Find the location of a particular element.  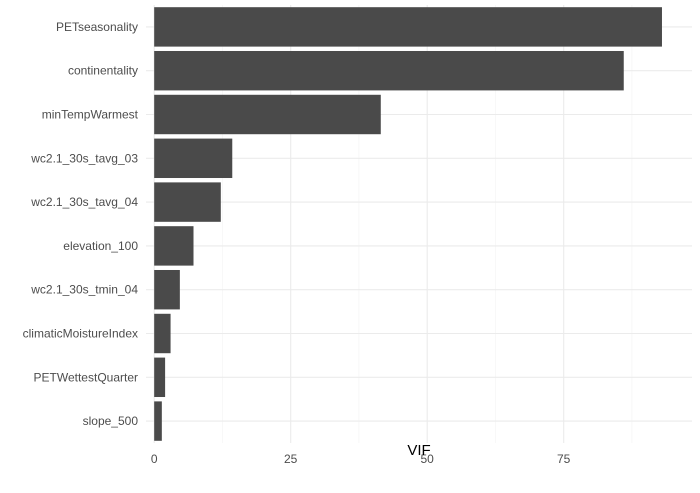

y-tick-label: wc2.1_30s_tavg_03 is located at coordinates (84, 158).